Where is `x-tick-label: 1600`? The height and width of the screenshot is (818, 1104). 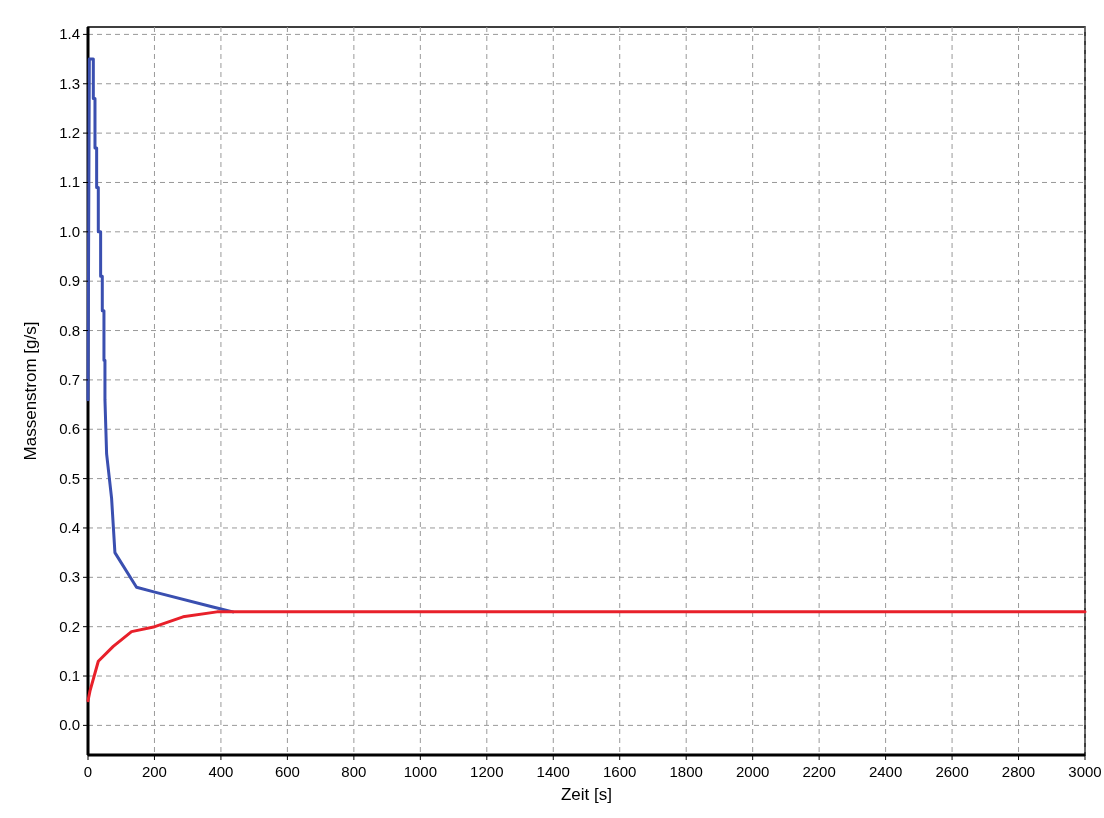
x-tick-label: 1600 is located at coordinates (620, 771).